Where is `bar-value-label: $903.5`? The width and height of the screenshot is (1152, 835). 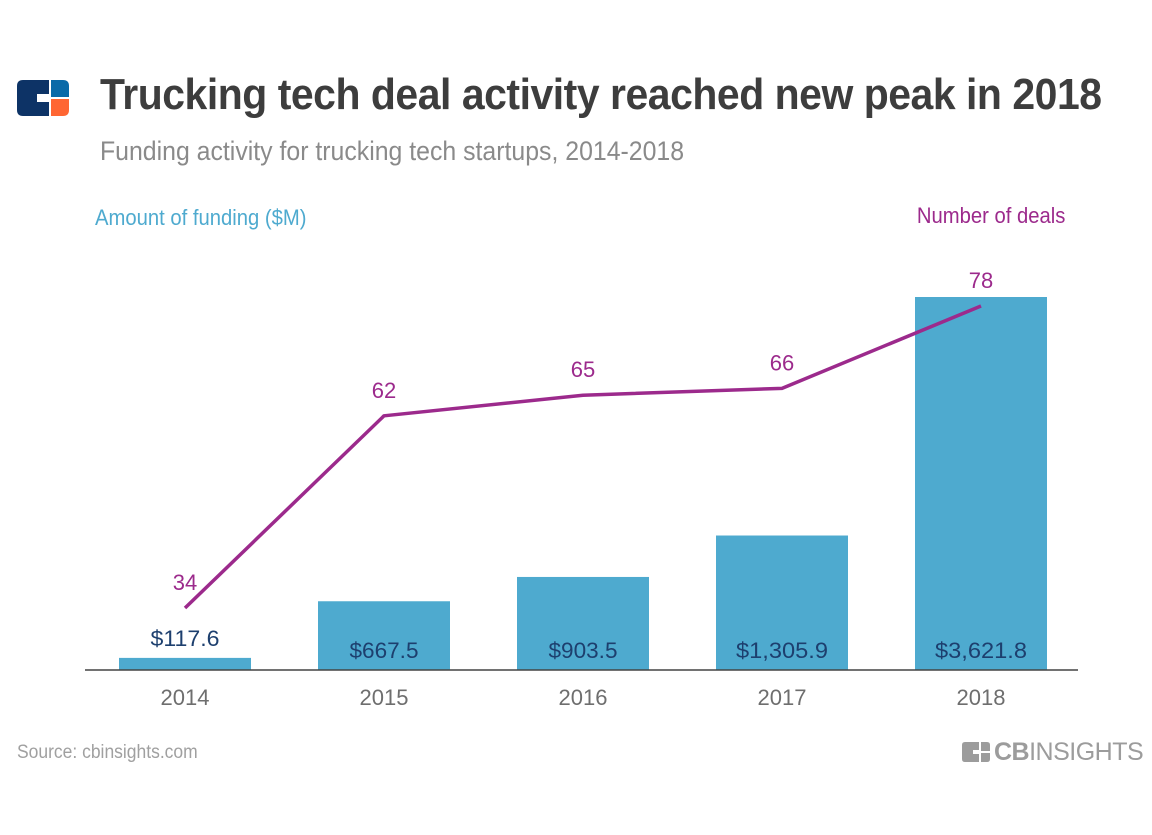
bar-value-label: $903.5 is located at coordinates (583, 650).